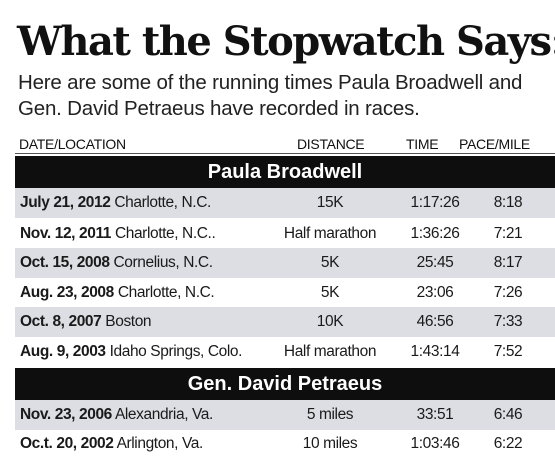 The width and height of the screenshot is (555, 459). I want to click on table-row: Oct. 8, 2007 Boston 10K 46:56 7:33, so click(285, 322).